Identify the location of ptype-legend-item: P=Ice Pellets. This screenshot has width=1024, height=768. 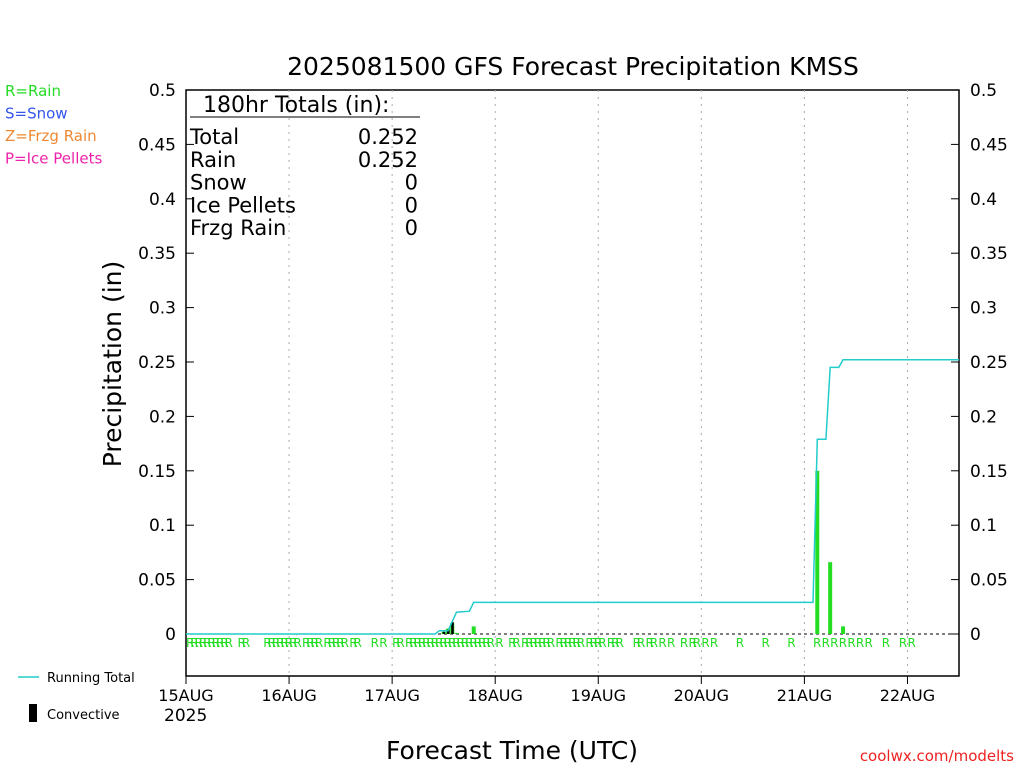
(53, 159).